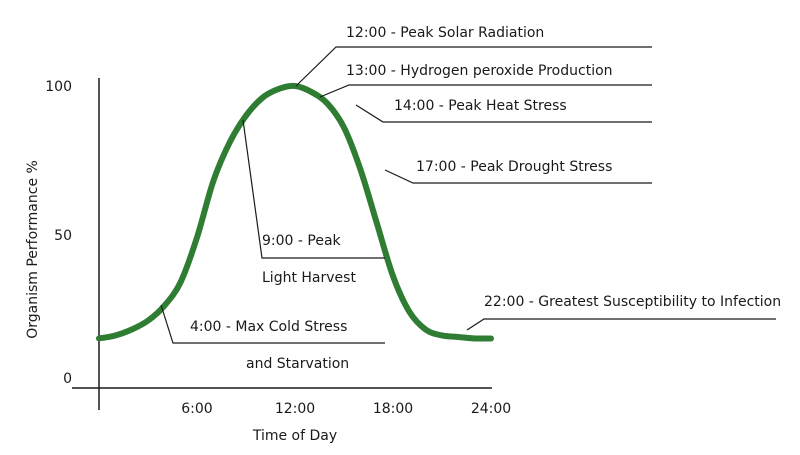  I want to click on annotation-leader-heat, so click(503, 113).